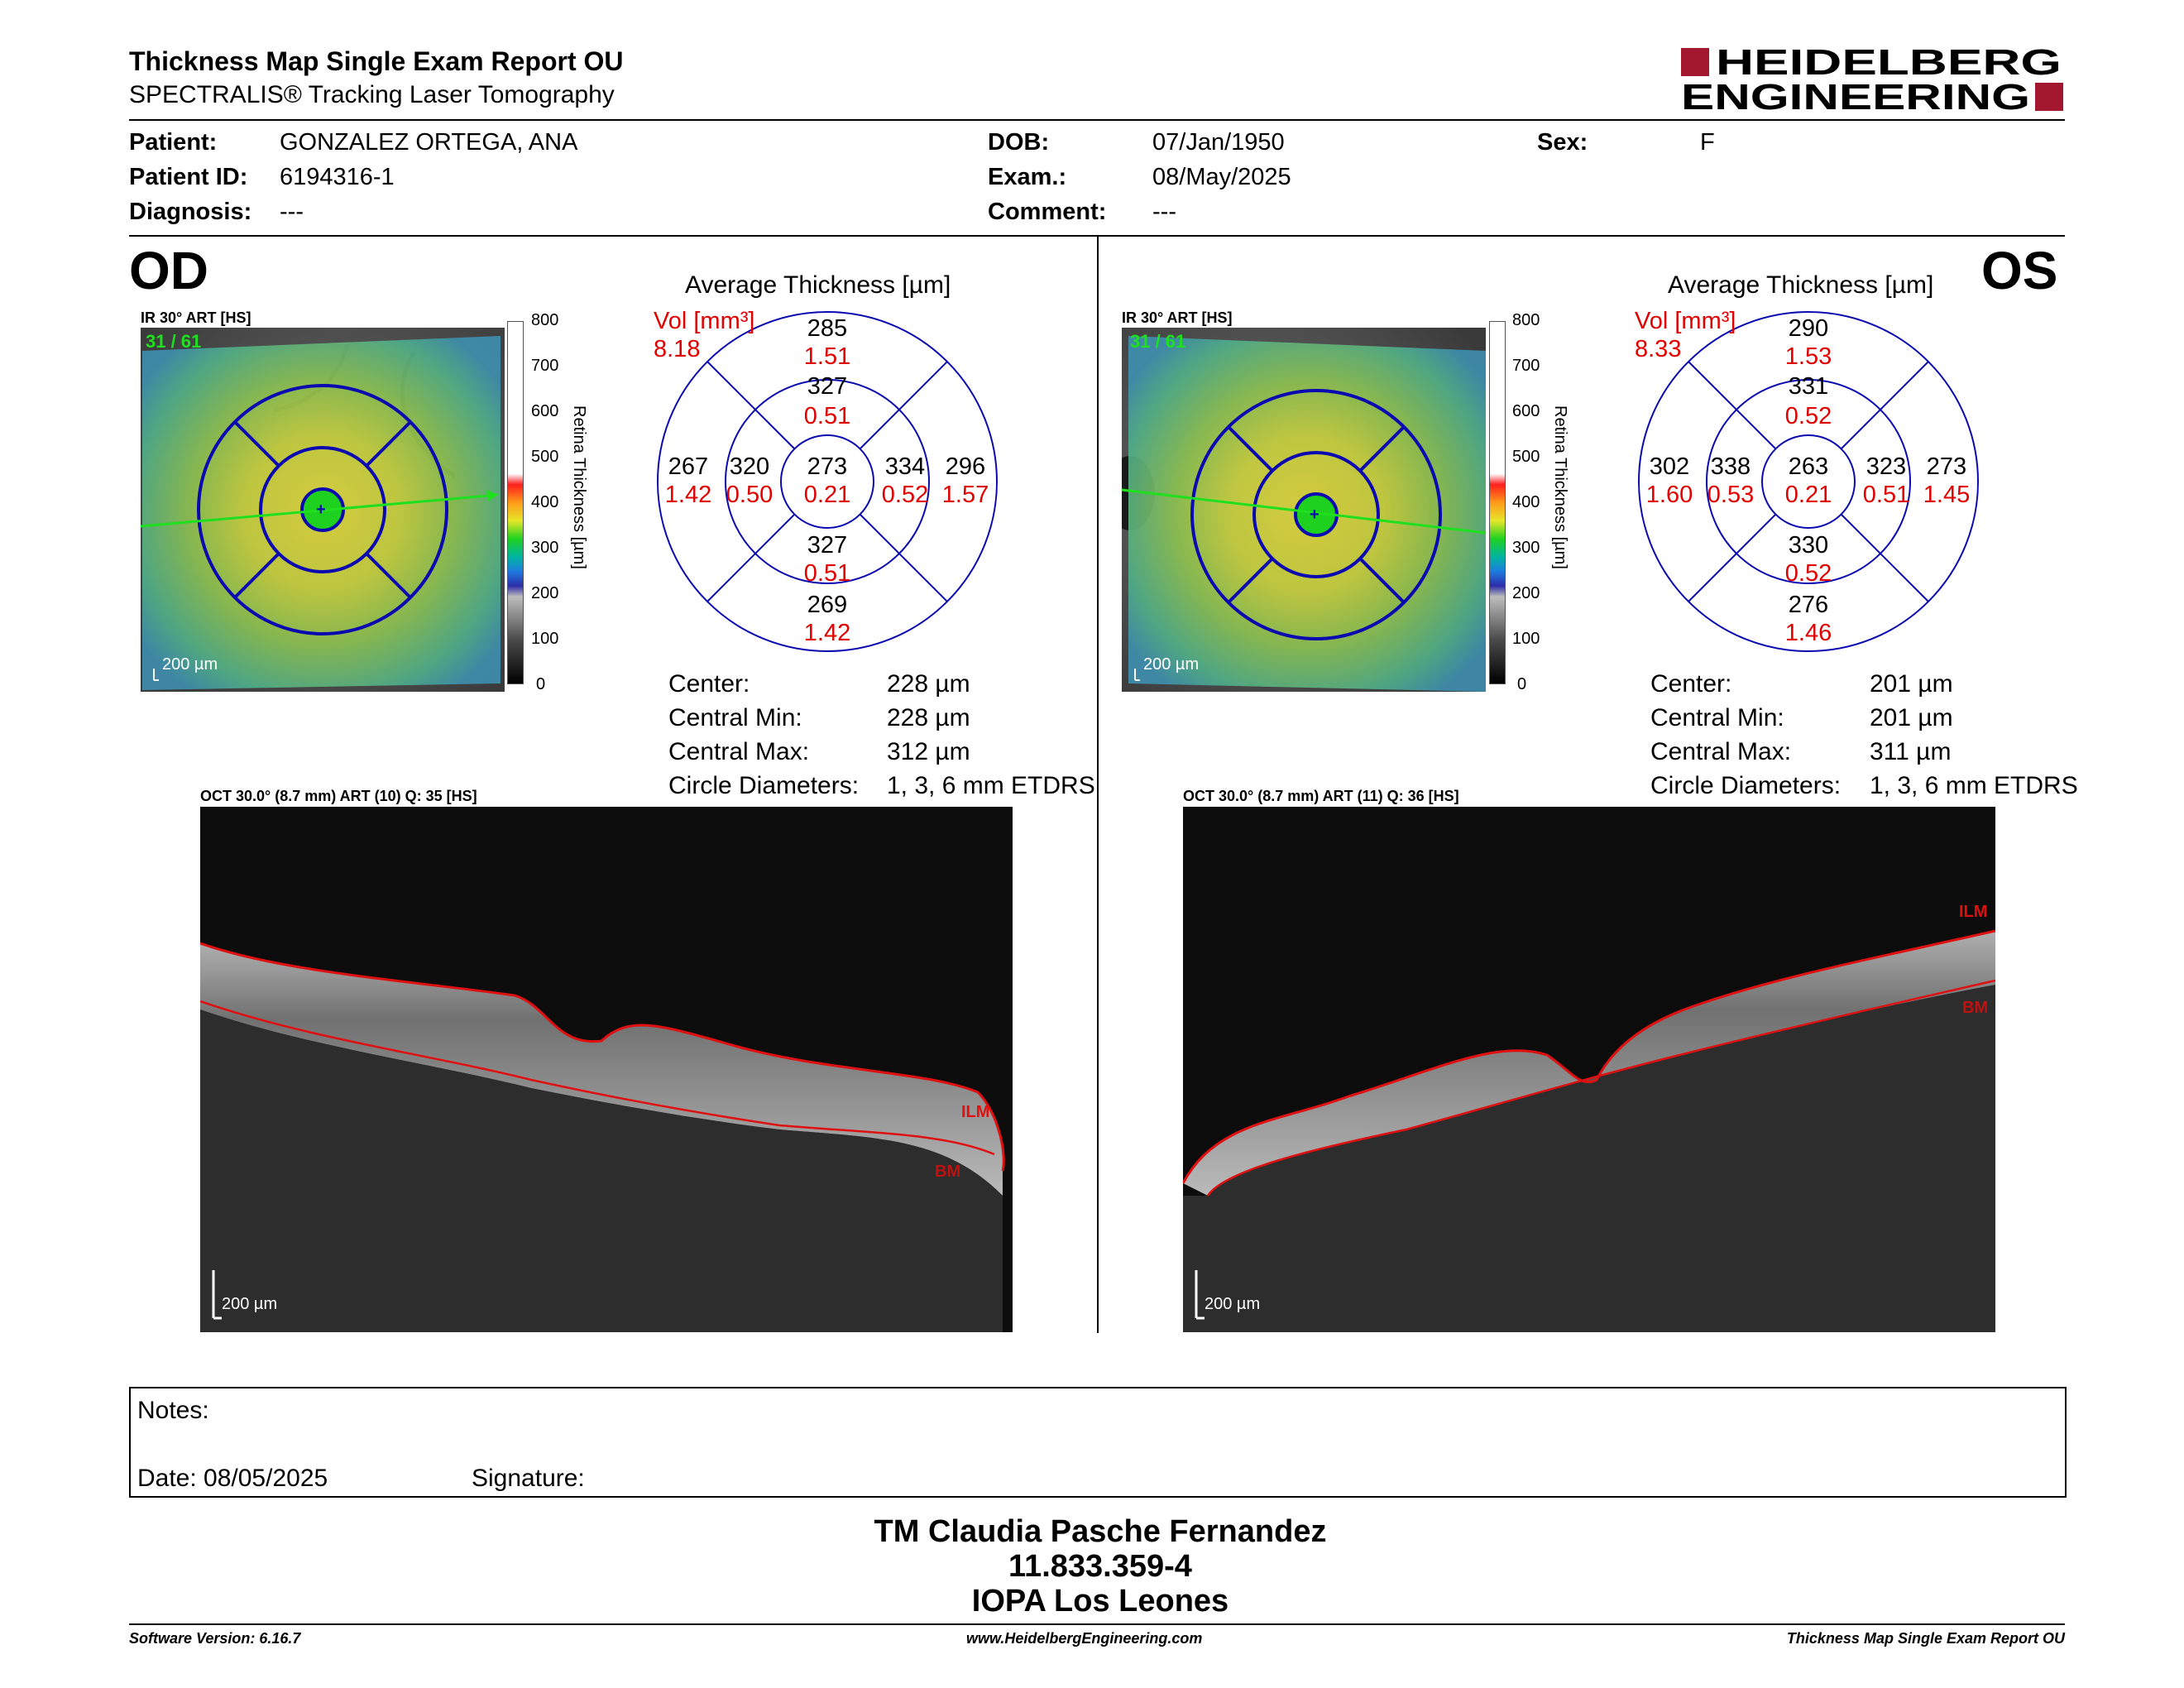 This screenshot has height=1688, width=2184. What do you see at coordinates (827, 328) in the screenshot?
I see `od-outer-sup-thickness: 285` at bounding box center [827, 328].